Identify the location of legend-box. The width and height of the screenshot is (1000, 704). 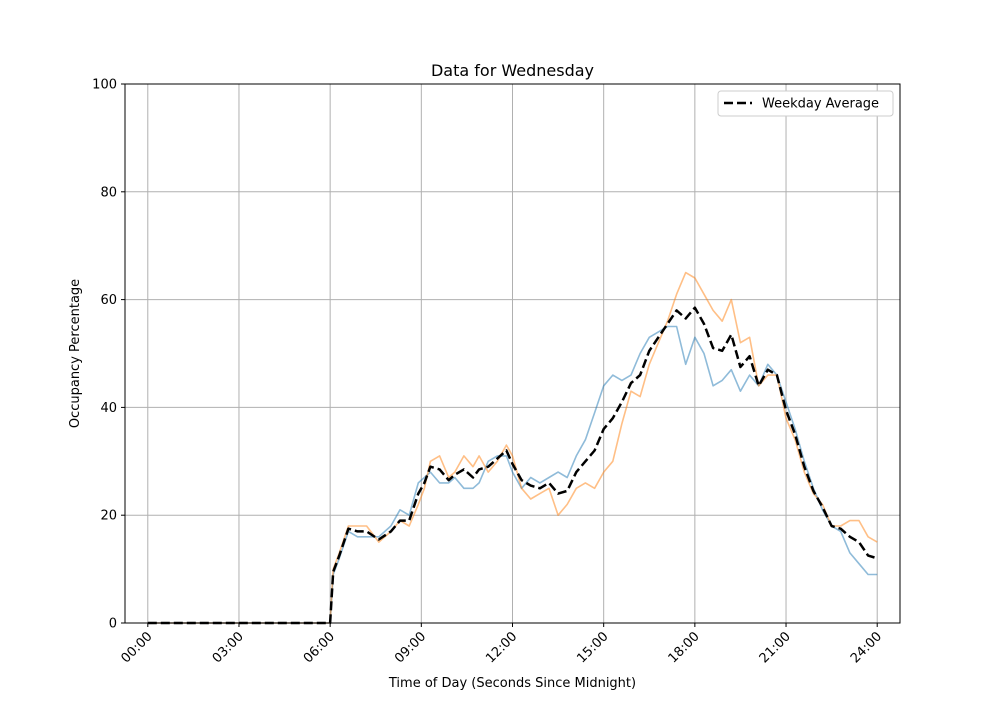
(805, 103).